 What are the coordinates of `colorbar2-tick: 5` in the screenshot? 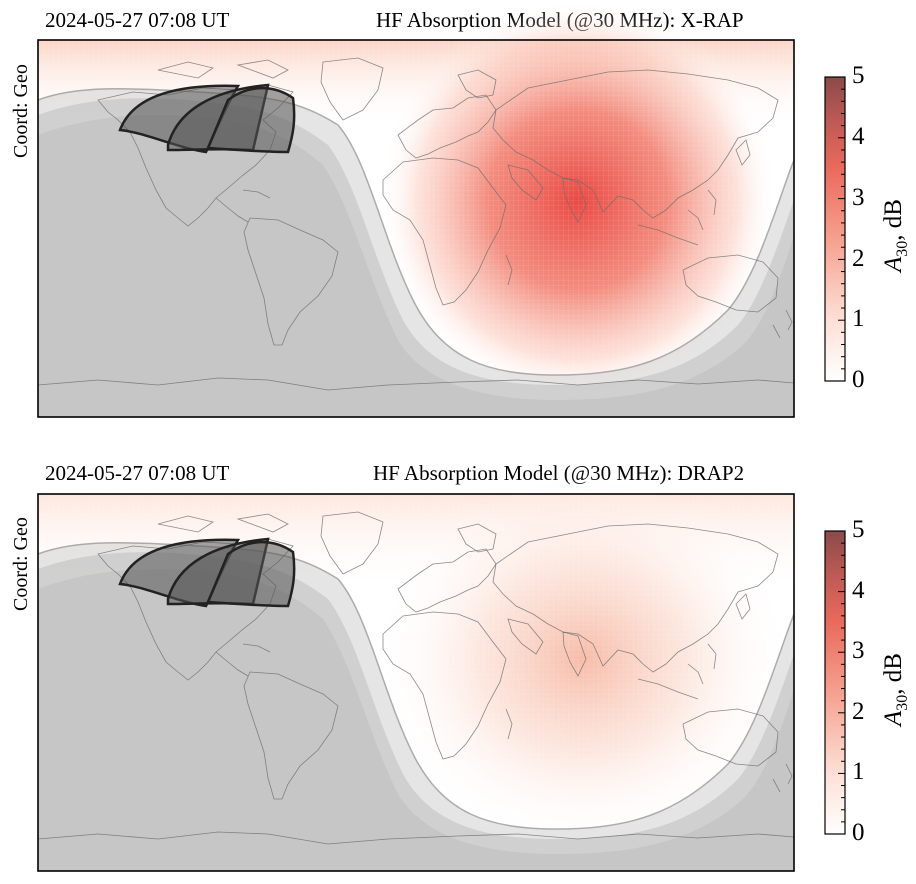 It's located at (858, 529).